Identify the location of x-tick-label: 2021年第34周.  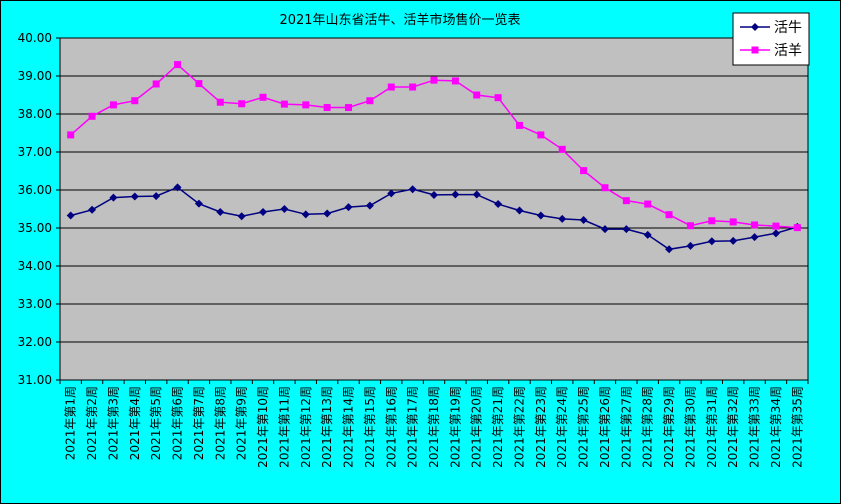
(776, 427).